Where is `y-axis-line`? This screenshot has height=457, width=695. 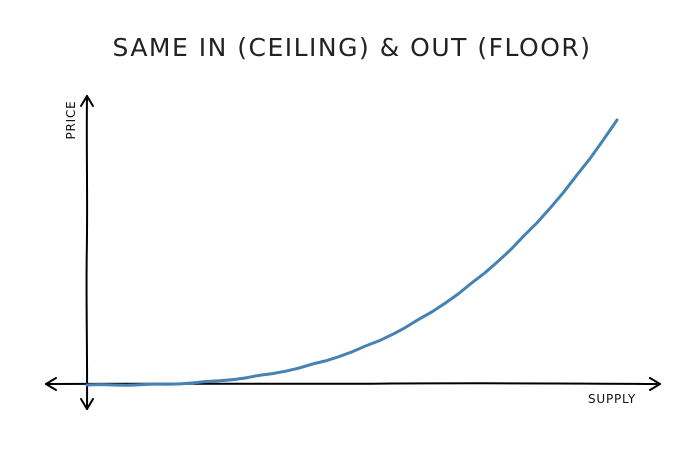
y-axis-line is located at coordinates (87, 252).